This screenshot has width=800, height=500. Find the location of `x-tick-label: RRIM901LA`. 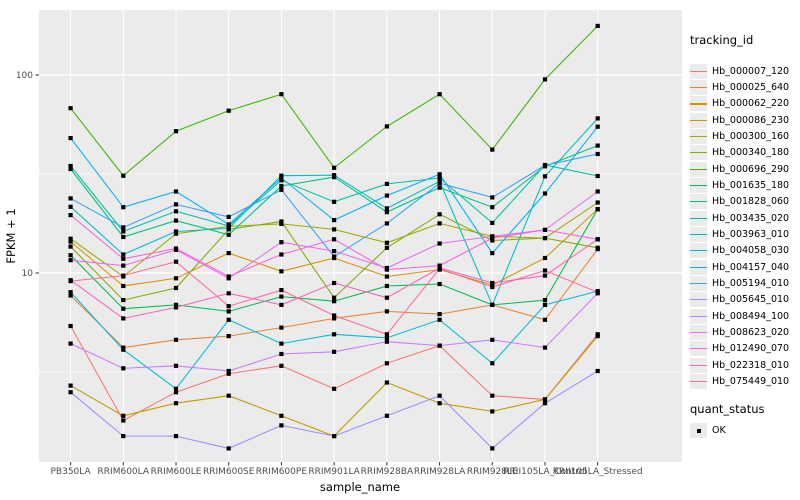

x-tick-label: RRIM901LA is located at coordinates (334, 472).